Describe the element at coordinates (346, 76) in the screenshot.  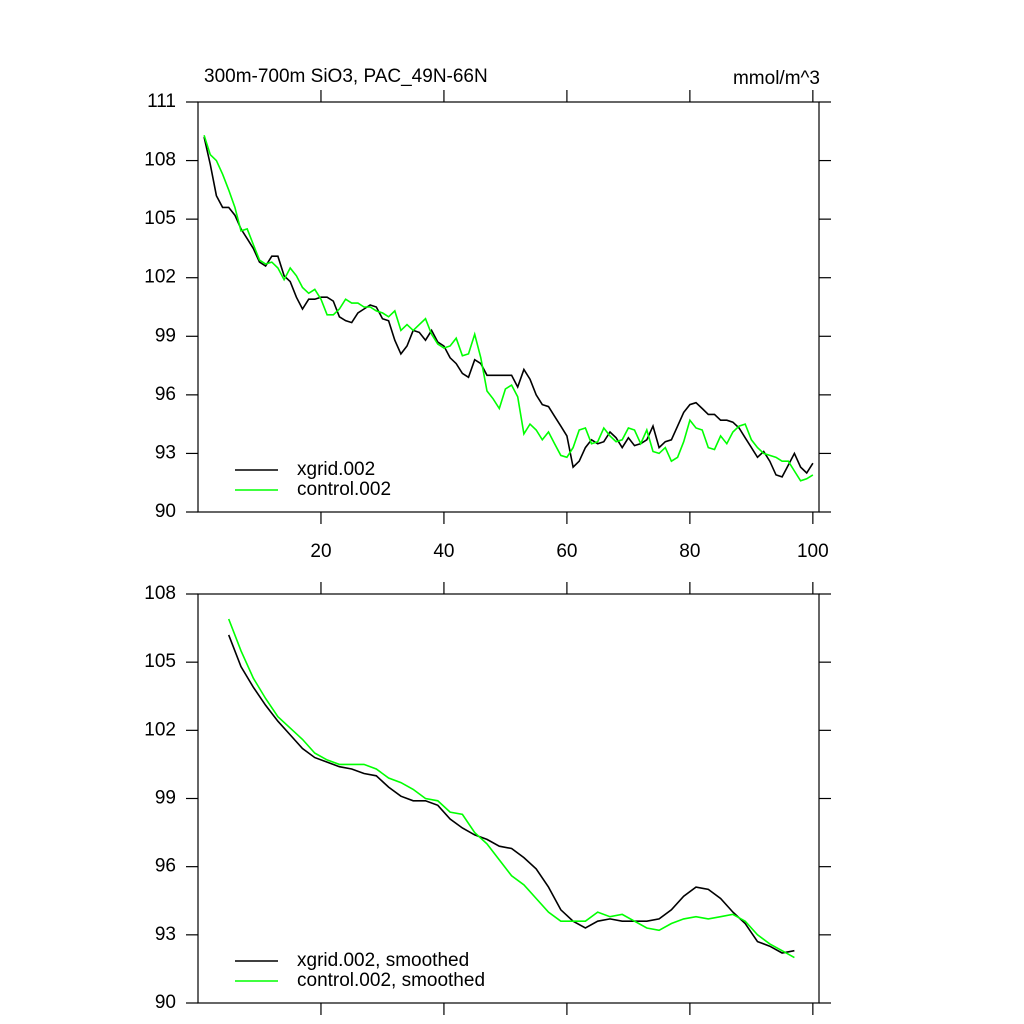
I see `chart-title: 300m-700m SiO3, PAC_49N-66N` at that location.